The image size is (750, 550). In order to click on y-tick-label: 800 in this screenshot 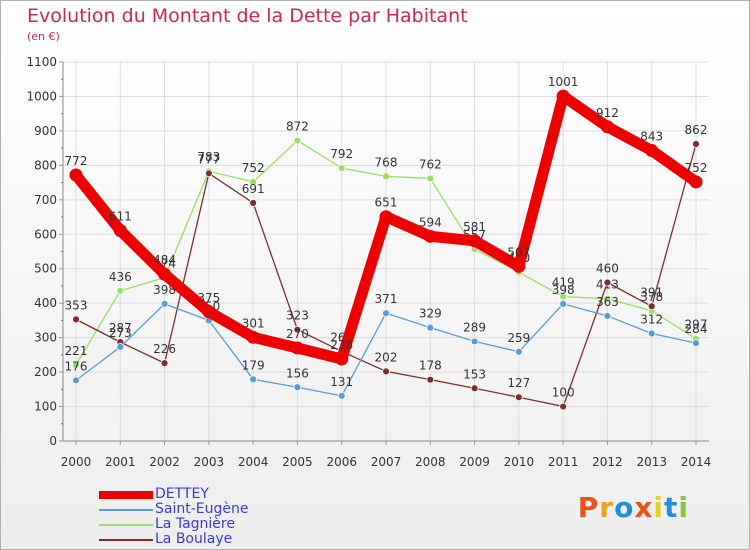, I will do `click(45, 165)`.